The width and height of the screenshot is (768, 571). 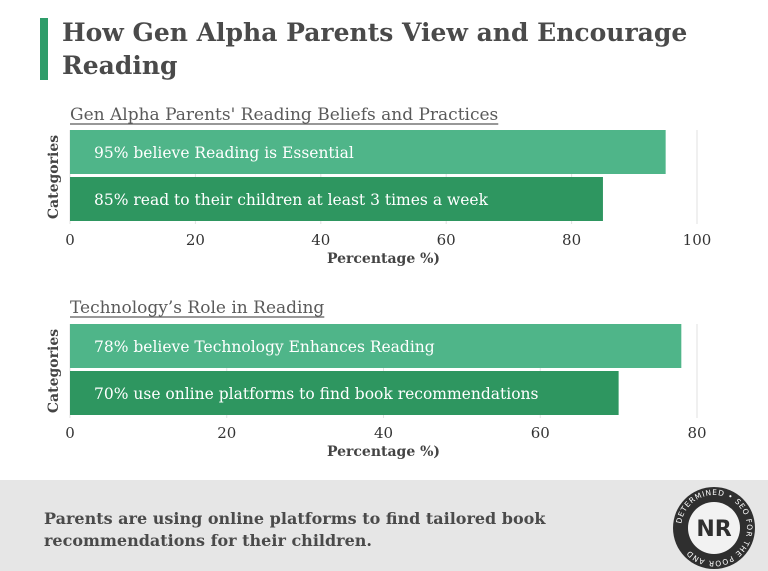 I want to click on bar-label: 95% believe Reading is Essential, so click(x=224, y=153).